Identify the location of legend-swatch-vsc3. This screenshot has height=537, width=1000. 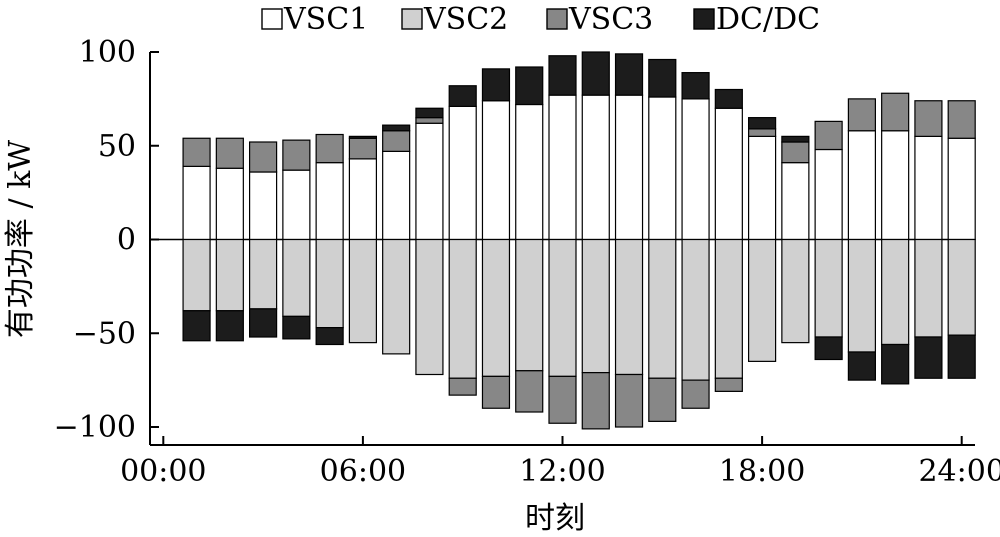
(557, 19).